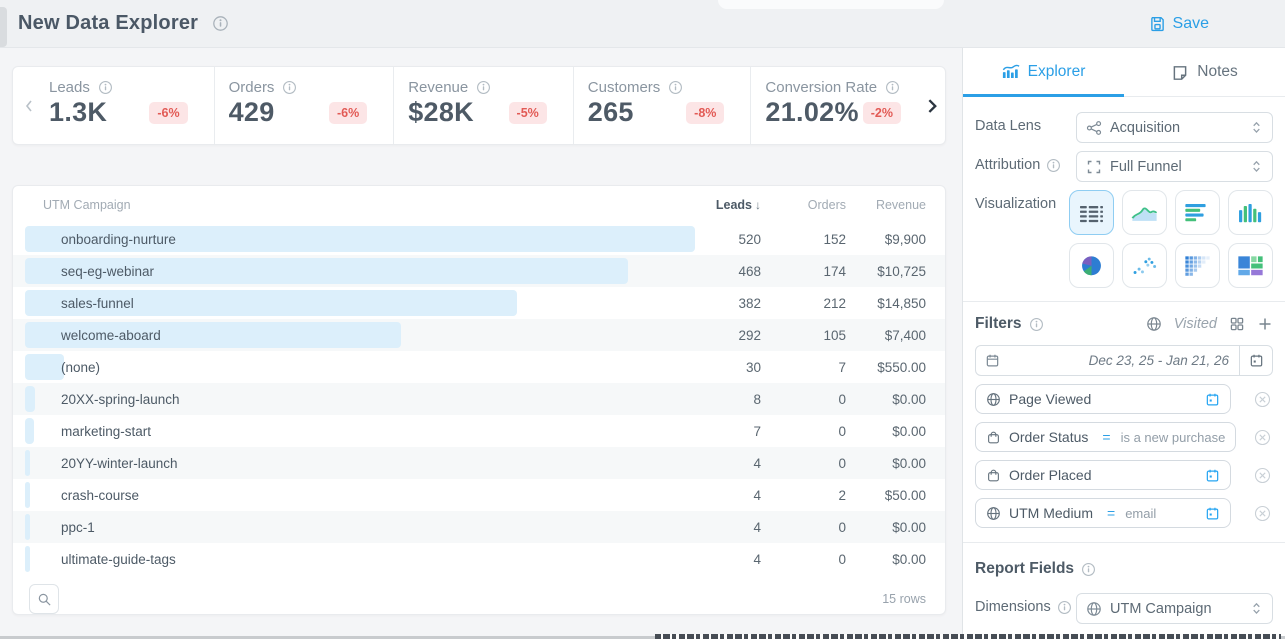  I want to click on filter-chip-row: Order Status = is a new purchase, so click(1124, 437).